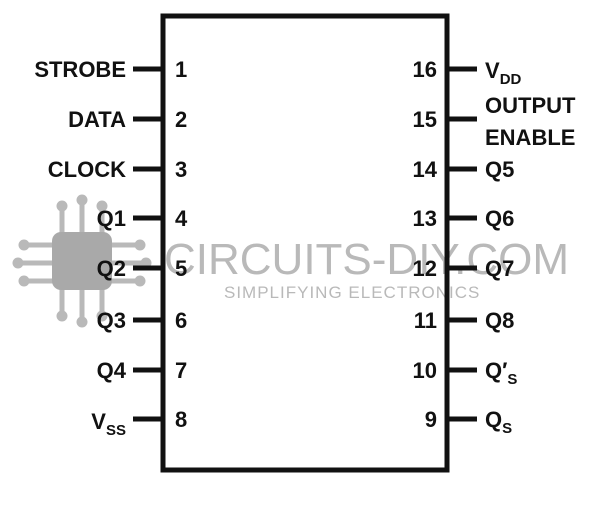 The width and height of the screenshot is (616, 510). What do you see at coordinates (499, 268) in the screenshot?
I see `pin-12-label: Q7` at bounding box center [499, 268].